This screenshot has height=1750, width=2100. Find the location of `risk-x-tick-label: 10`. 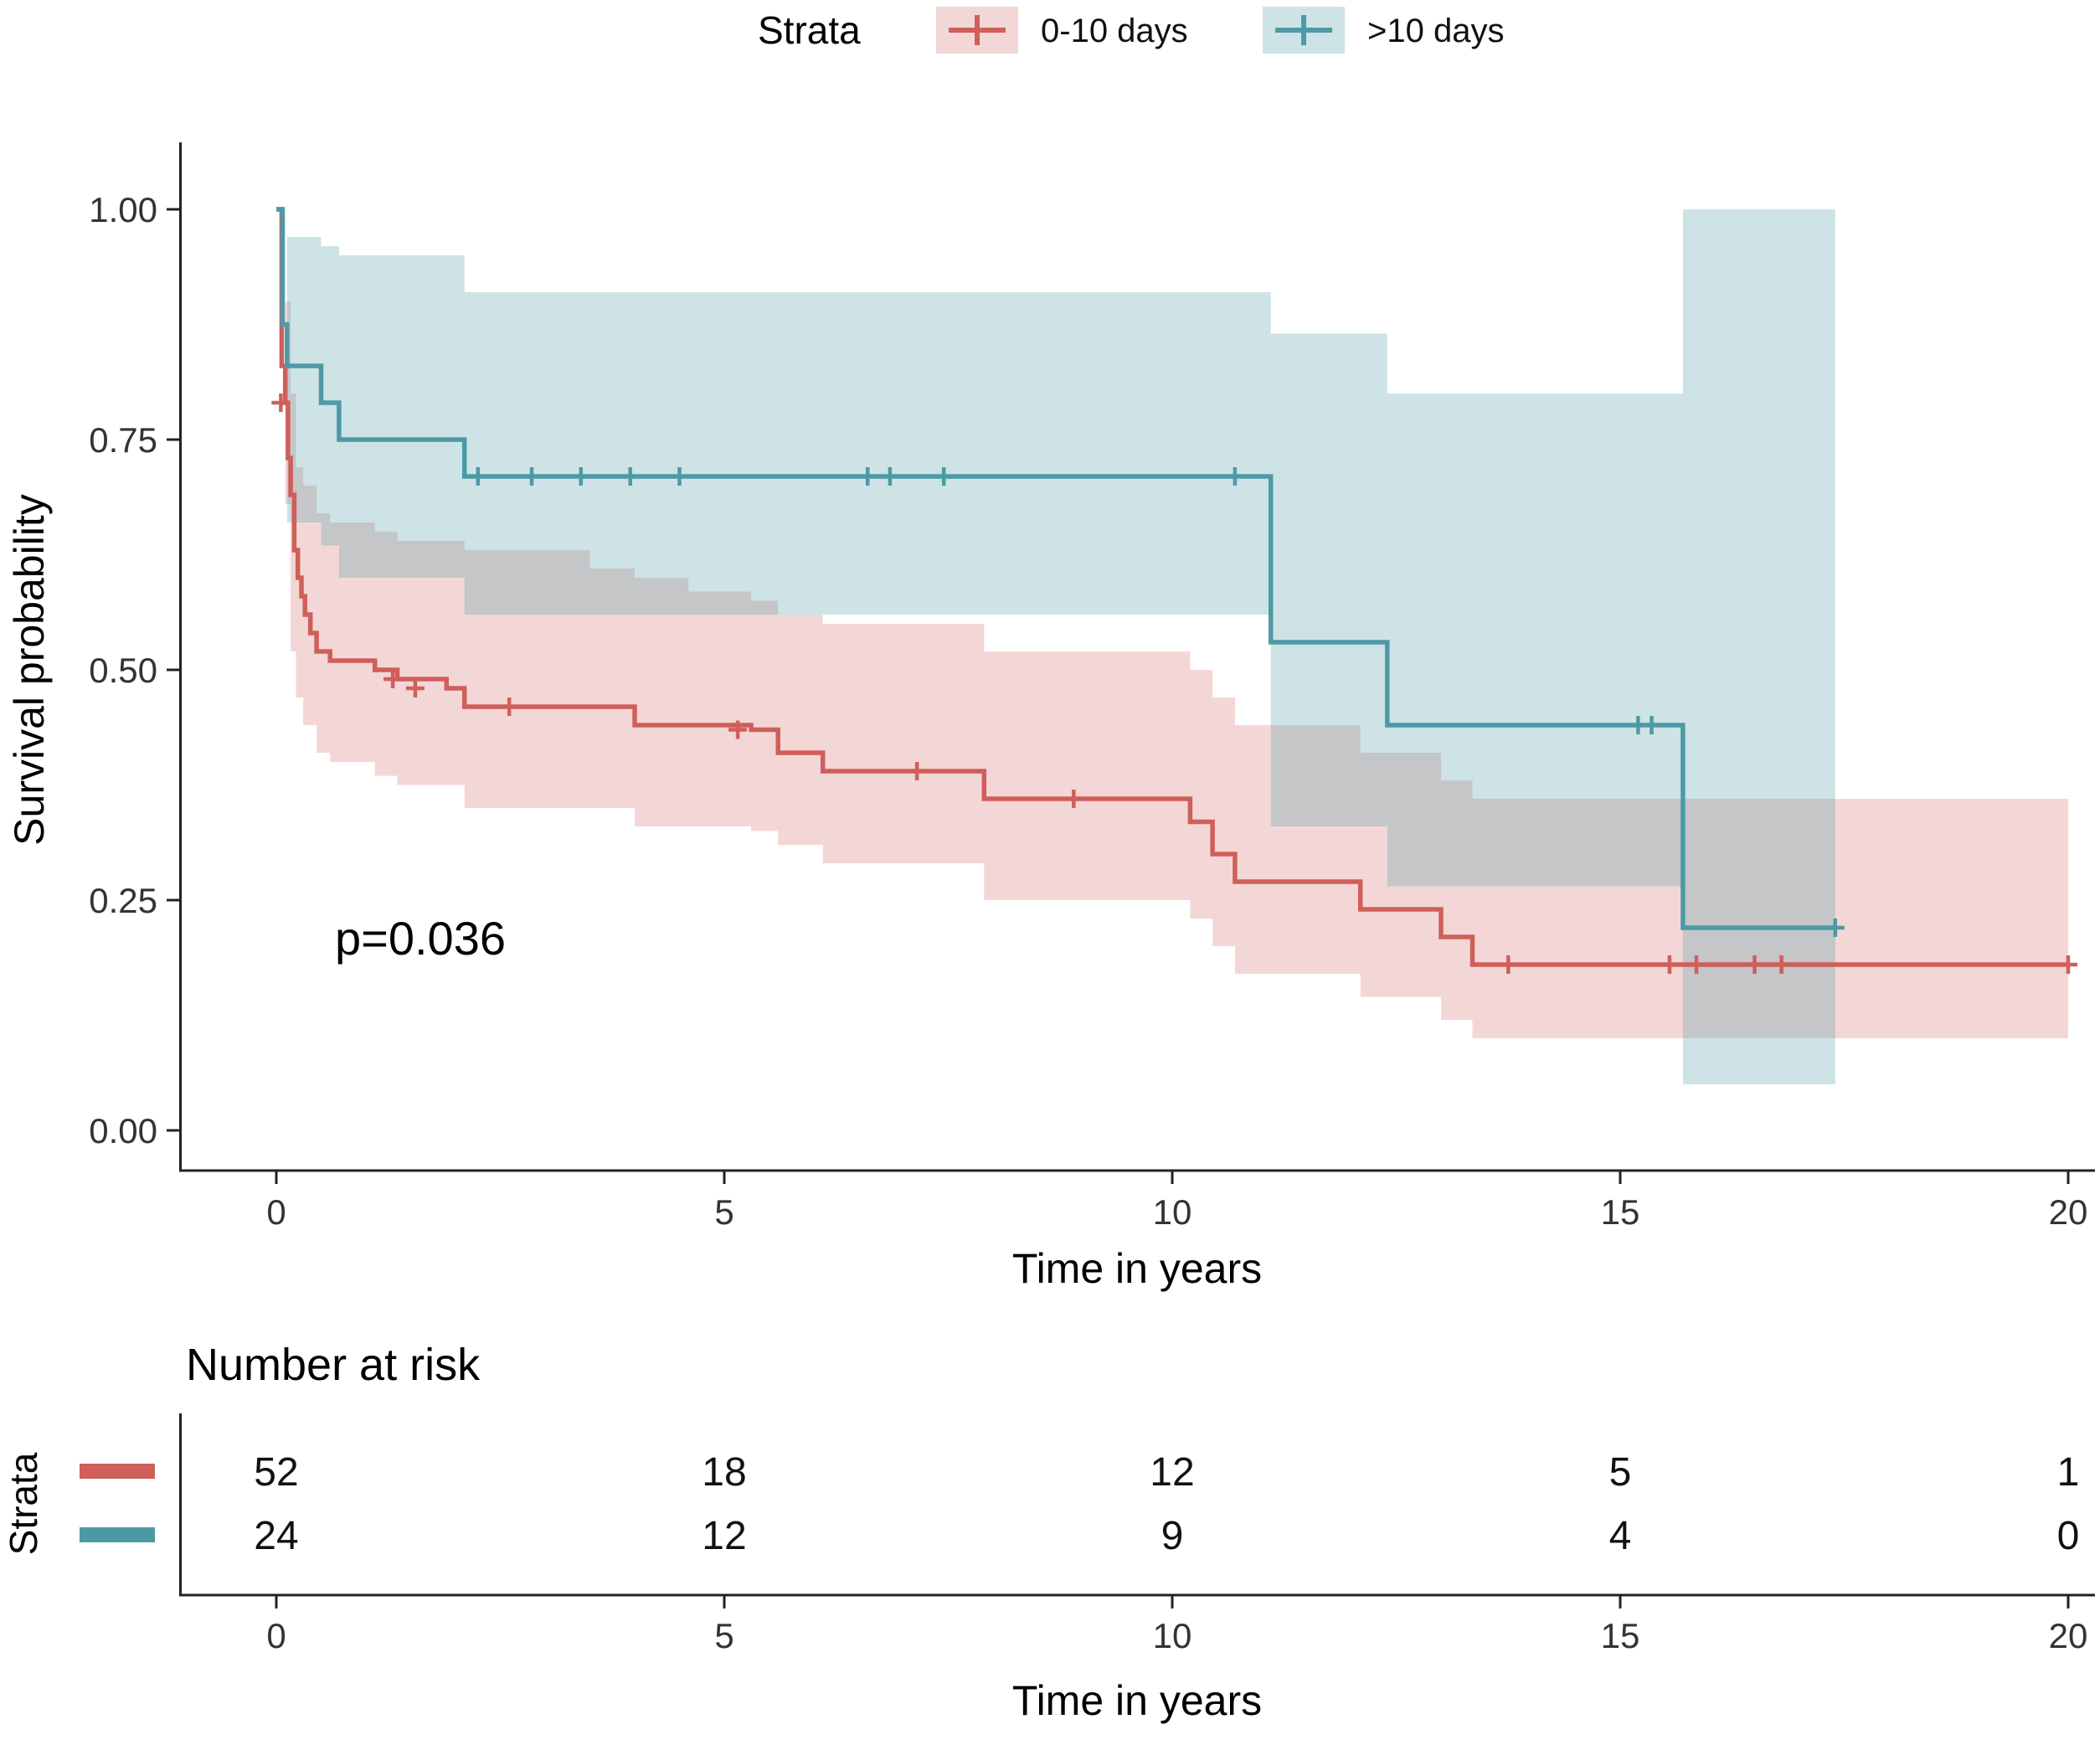

risk-x-tick-label: 10 is located at coordinates (1173, 1636).